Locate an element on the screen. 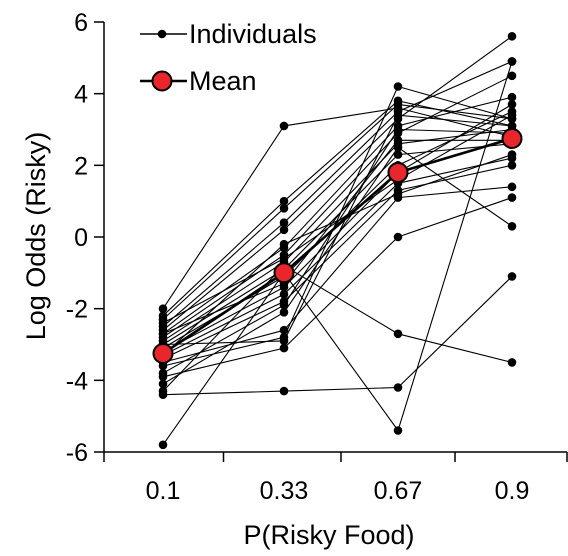 The image size is (568, 556). y-tick-label: 2 is located at coordinates (81, 166).